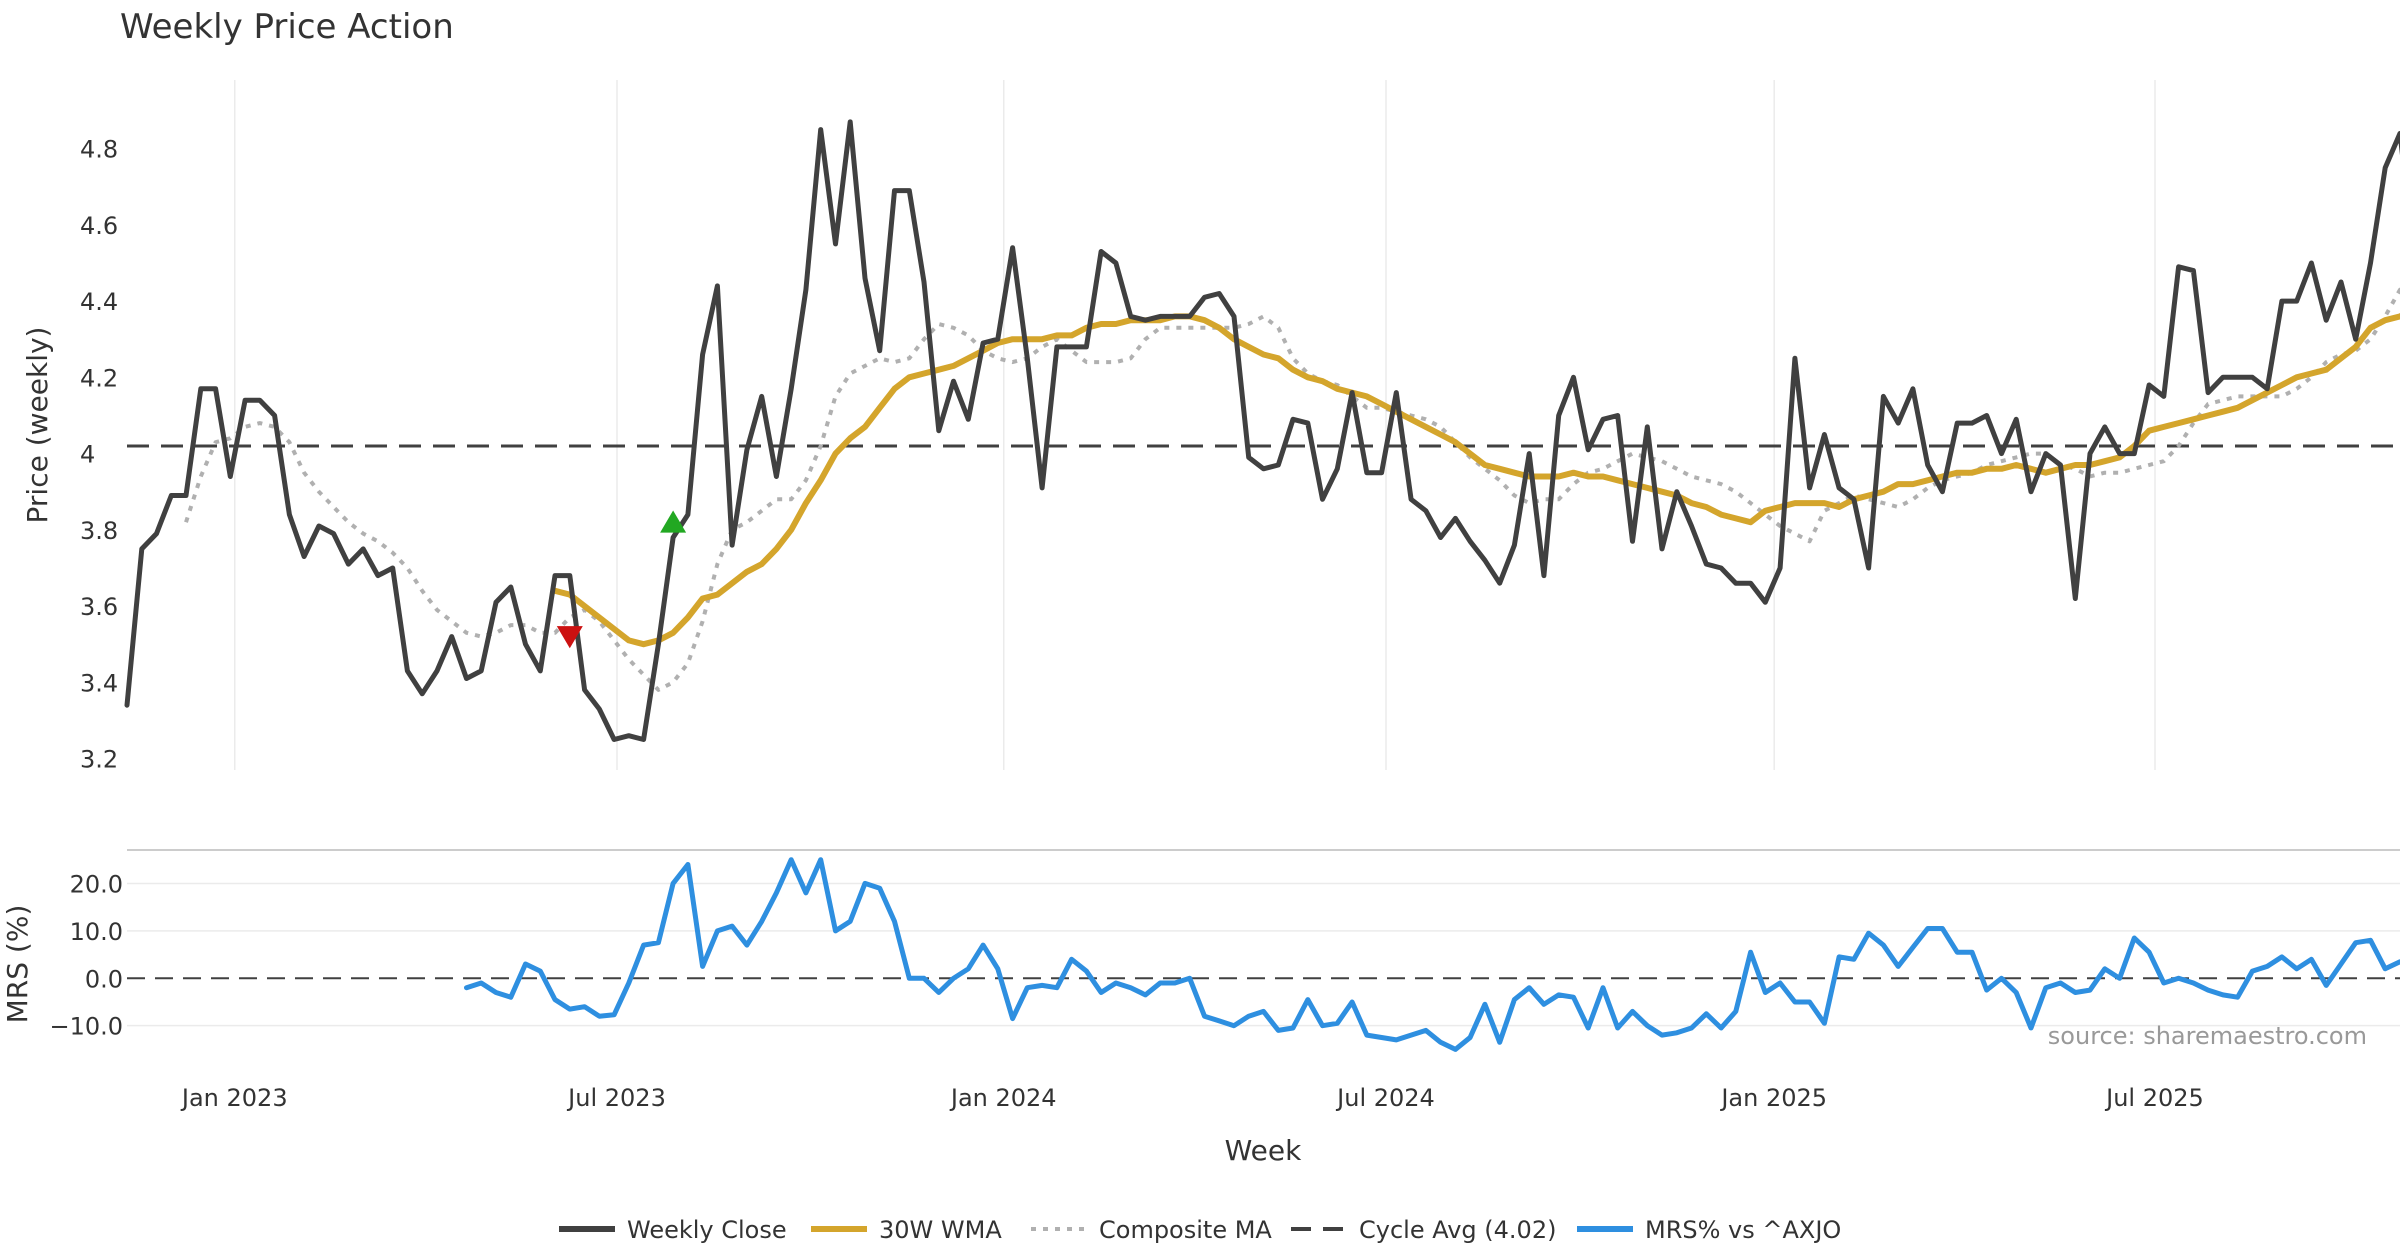  I want to click on legend-item-composite-ma: Composite MA, so click(1151, 1230).